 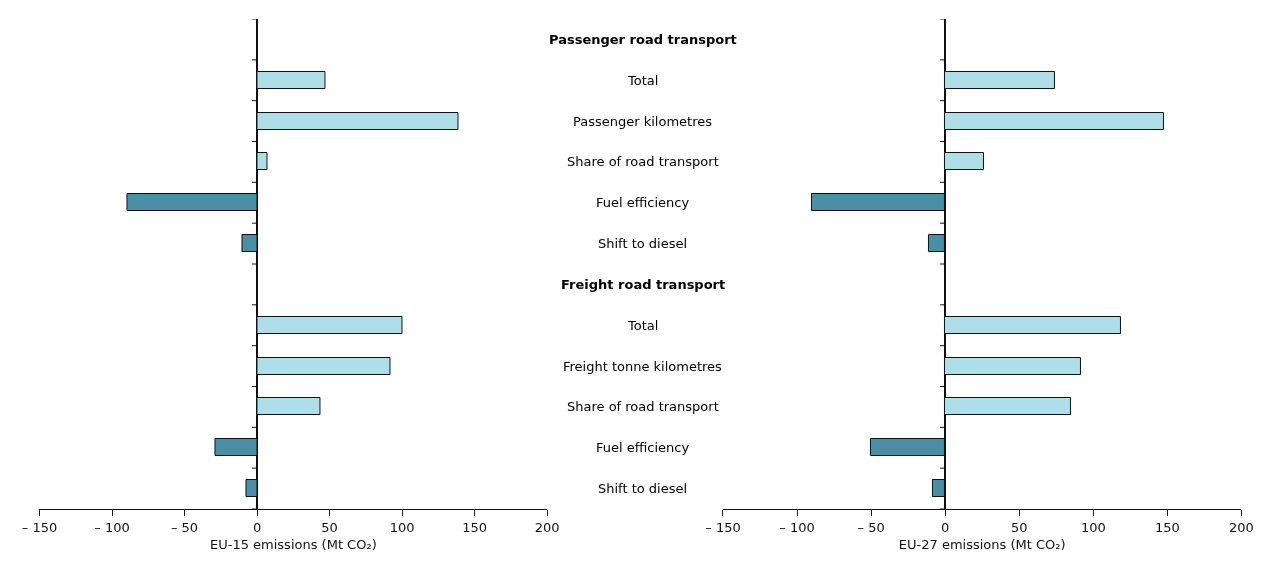 What do you see at coordinates (643, 284) in the screenshot?
I see `y-tick-label: Freight road transport` at bounding box center [643, 284].